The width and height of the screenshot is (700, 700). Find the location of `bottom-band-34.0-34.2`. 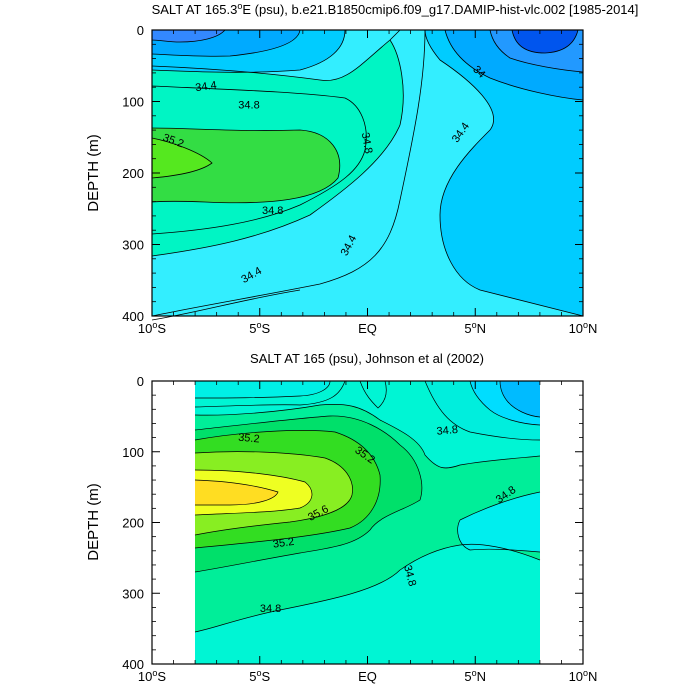

bottom-band-34.0-34.2 is located at coordinates (520, 399).